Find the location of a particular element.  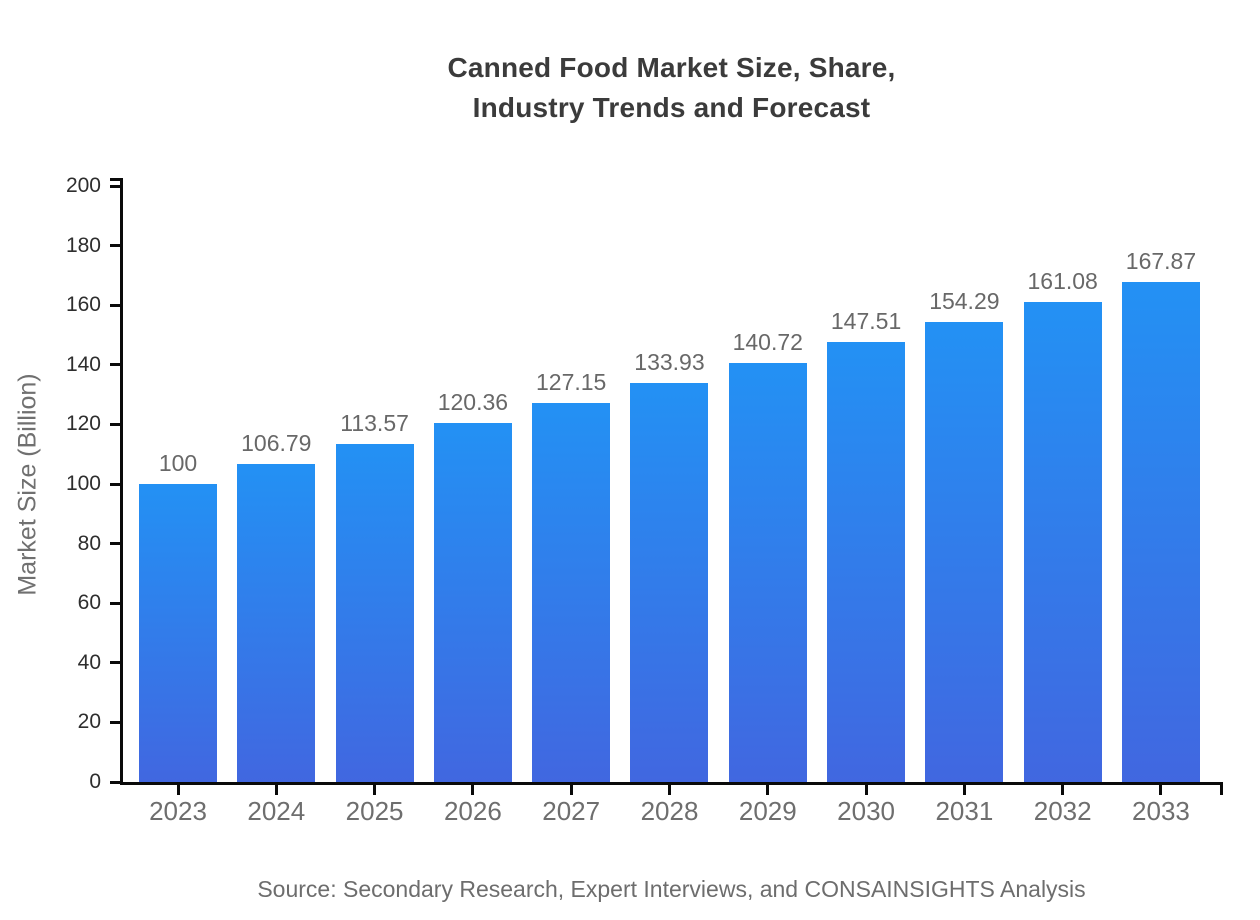

bar-value-label: 167.87 is located at coordinates (1161, 260).